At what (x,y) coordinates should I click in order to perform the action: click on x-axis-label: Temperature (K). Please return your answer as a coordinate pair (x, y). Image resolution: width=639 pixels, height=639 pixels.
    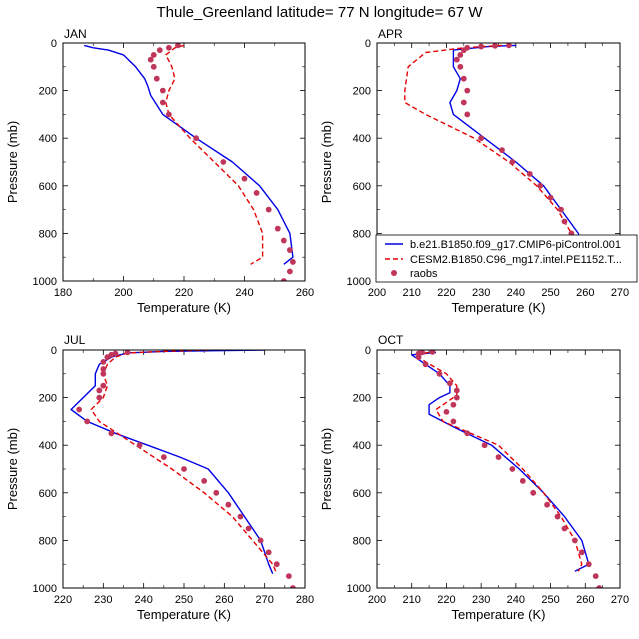
    Looking at the image, I should click on (499, 614).